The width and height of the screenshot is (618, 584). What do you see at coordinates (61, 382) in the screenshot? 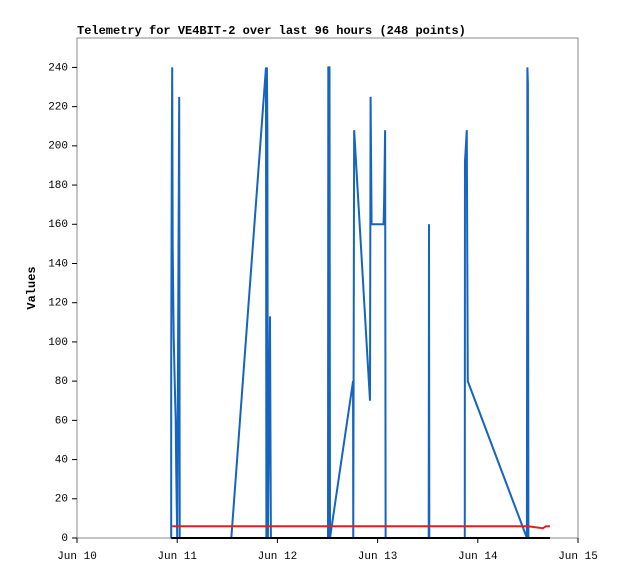
I see `y-tick-label: 80` at bounding box center [61, 382].